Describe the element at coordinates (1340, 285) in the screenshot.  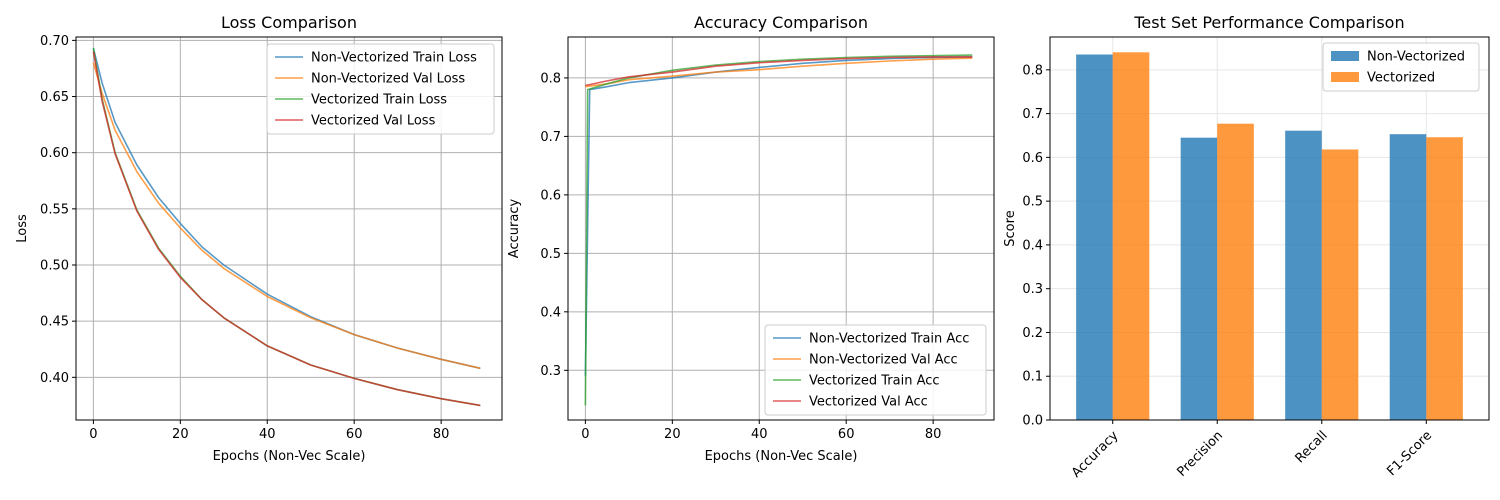
I see `bar-recall-vectorized` at that location.